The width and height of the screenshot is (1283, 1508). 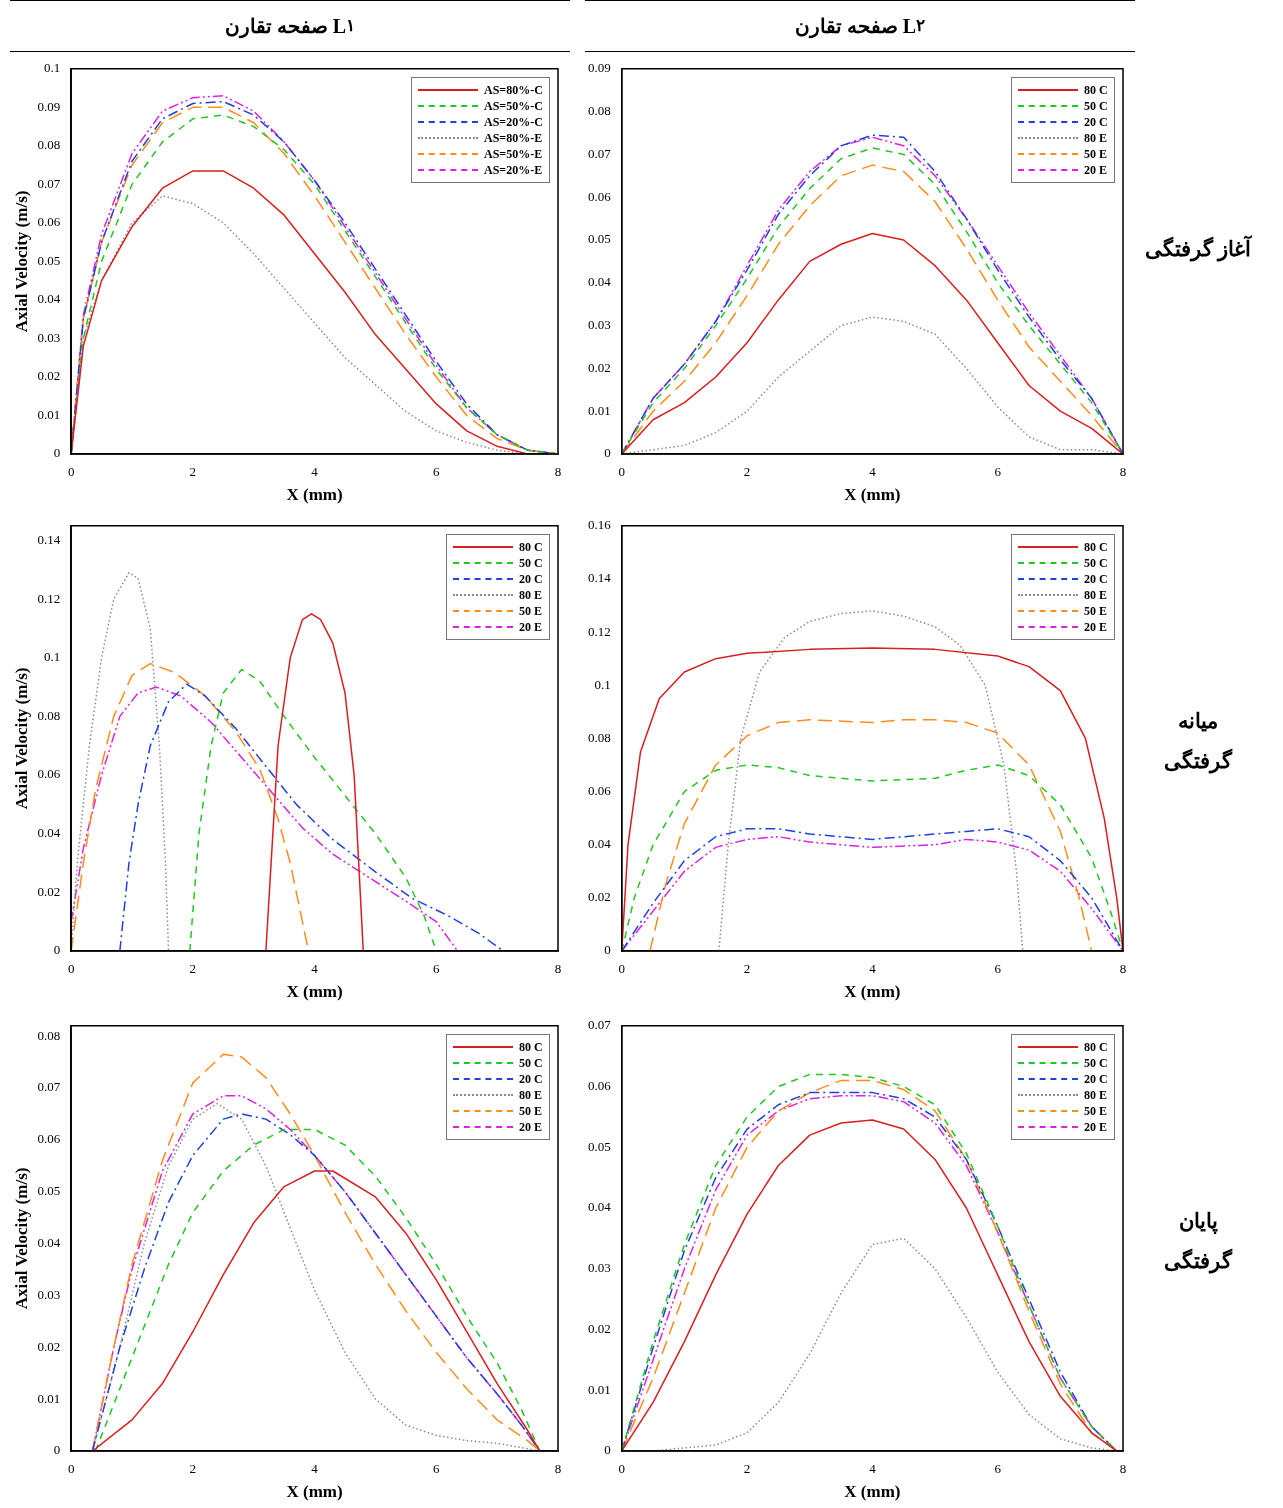 I want to click on legend-label: AS=50%-C, so click(x=513, y=105).